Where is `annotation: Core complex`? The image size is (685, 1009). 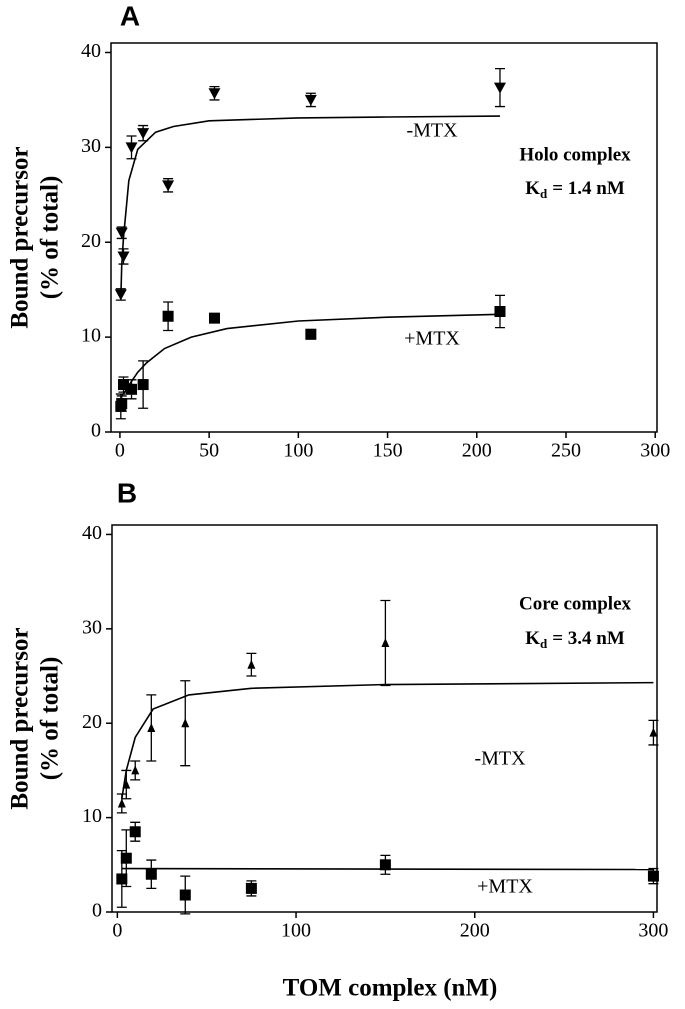
annotation: Core complex is located at coordinates (575, 603).